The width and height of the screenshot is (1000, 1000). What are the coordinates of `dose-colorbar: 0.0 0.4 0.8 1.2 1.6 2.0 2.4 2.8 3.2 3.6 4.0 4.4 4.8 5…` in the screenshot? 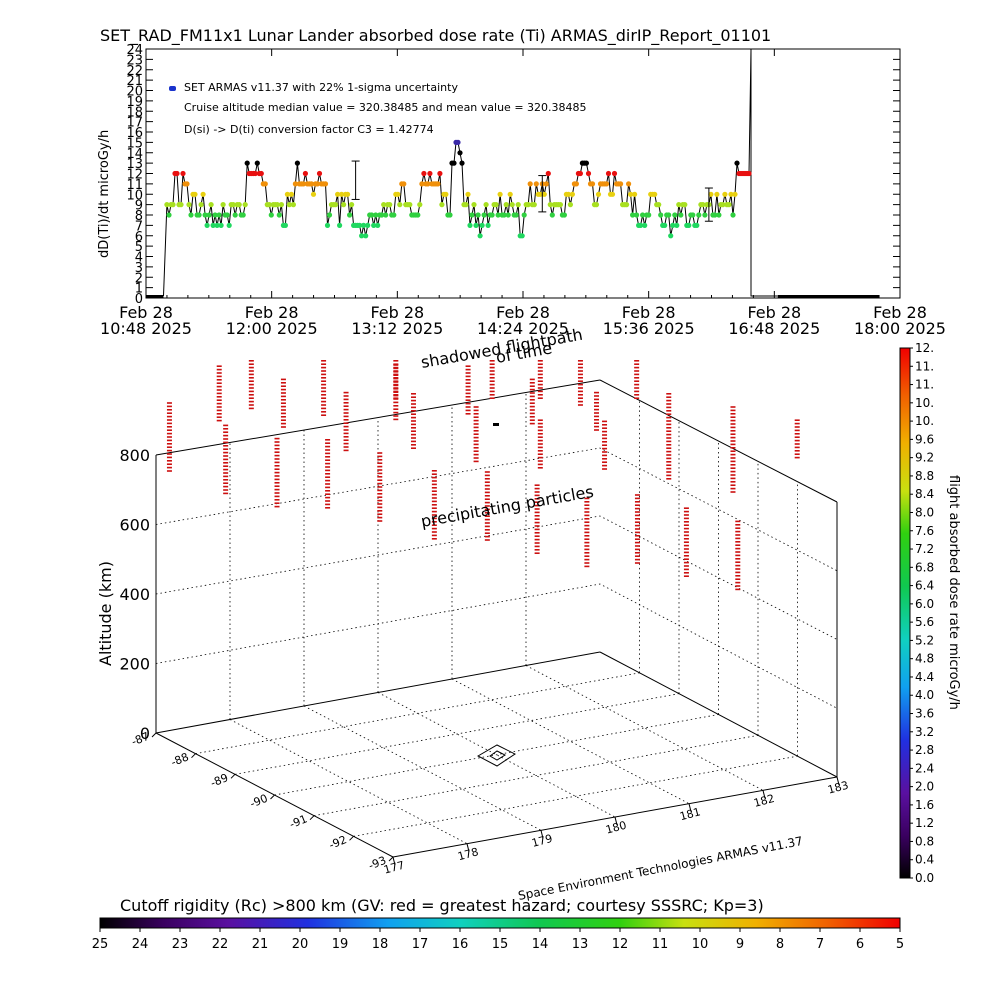 It's located at (930, 613).